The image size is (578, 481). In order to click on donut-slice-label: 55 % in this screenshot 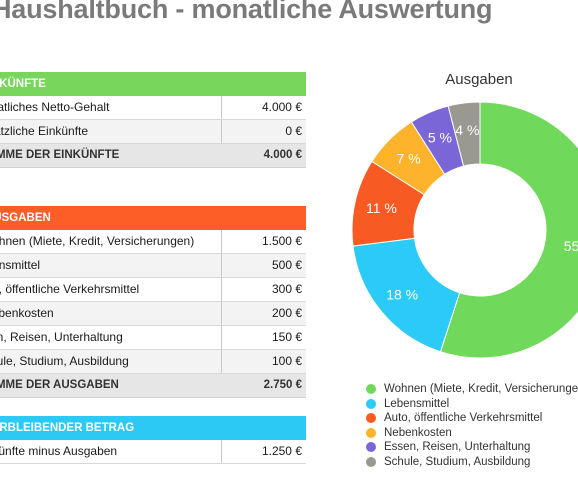, I will do `click(571, 246)`.